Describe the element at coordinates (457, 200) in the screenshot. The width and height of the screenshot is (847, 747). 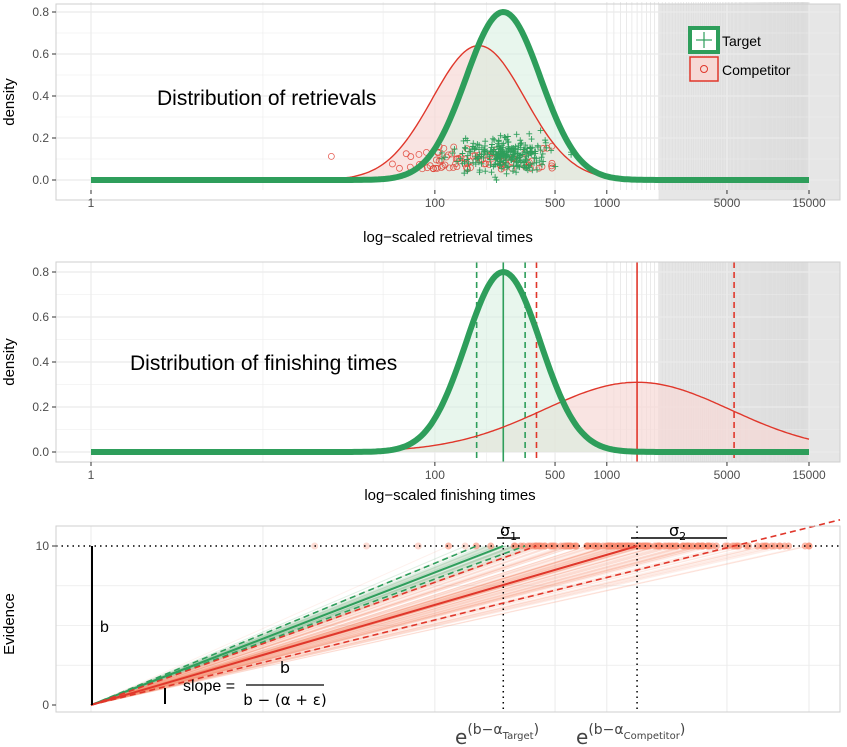
I see `retrievals-x-ticks: 1 100 500 1000 5000 15000` at that location.